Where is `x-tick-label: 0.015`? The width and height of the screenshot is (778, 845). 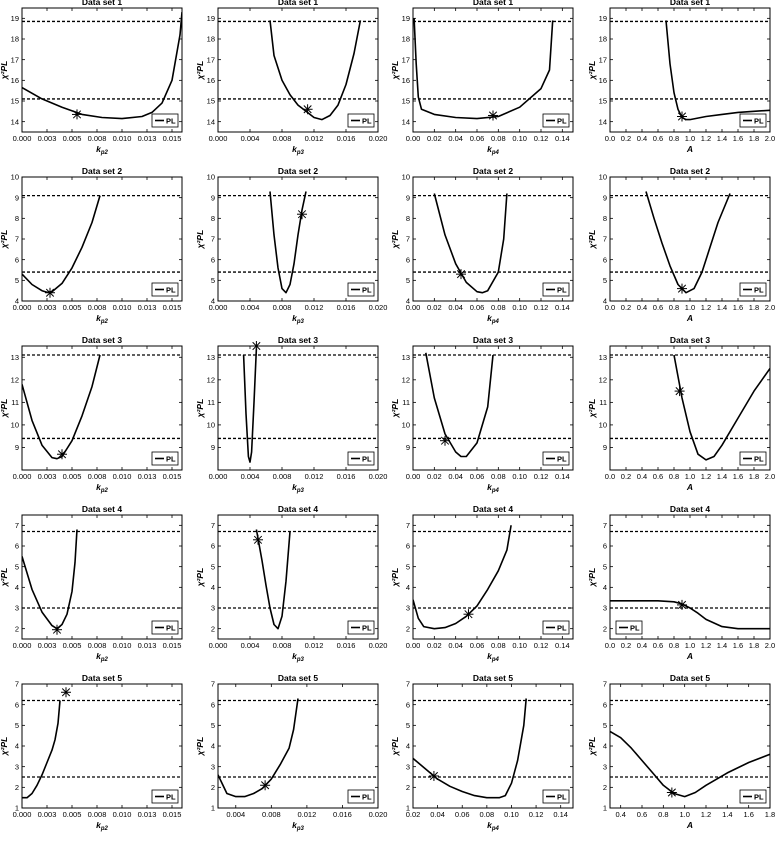 x-tick-label: 0.015 is located at coordinates (172, 476).